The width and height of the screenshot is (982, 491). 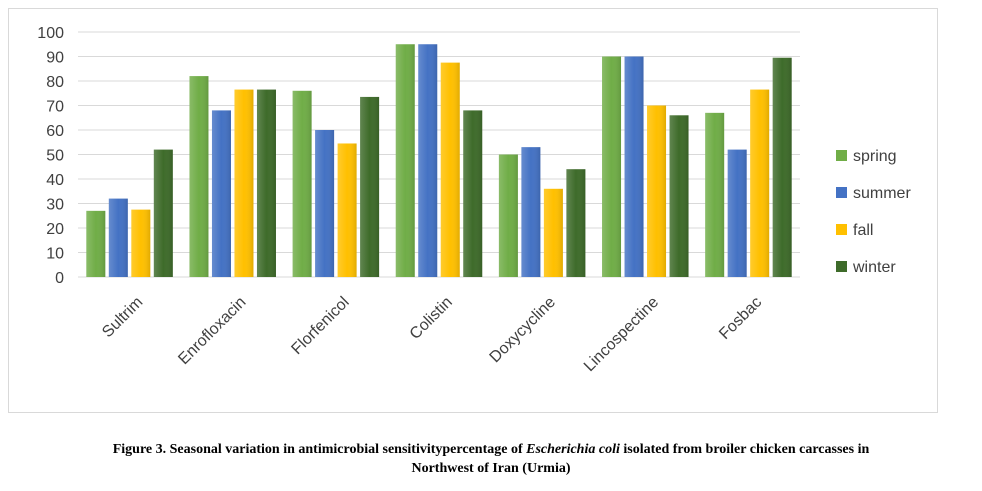 What do you see at coordinates (122, 317) in the screenshot?
I see `x-tick-label-sultrim: Sultrim` at bounding box center [122, 317].